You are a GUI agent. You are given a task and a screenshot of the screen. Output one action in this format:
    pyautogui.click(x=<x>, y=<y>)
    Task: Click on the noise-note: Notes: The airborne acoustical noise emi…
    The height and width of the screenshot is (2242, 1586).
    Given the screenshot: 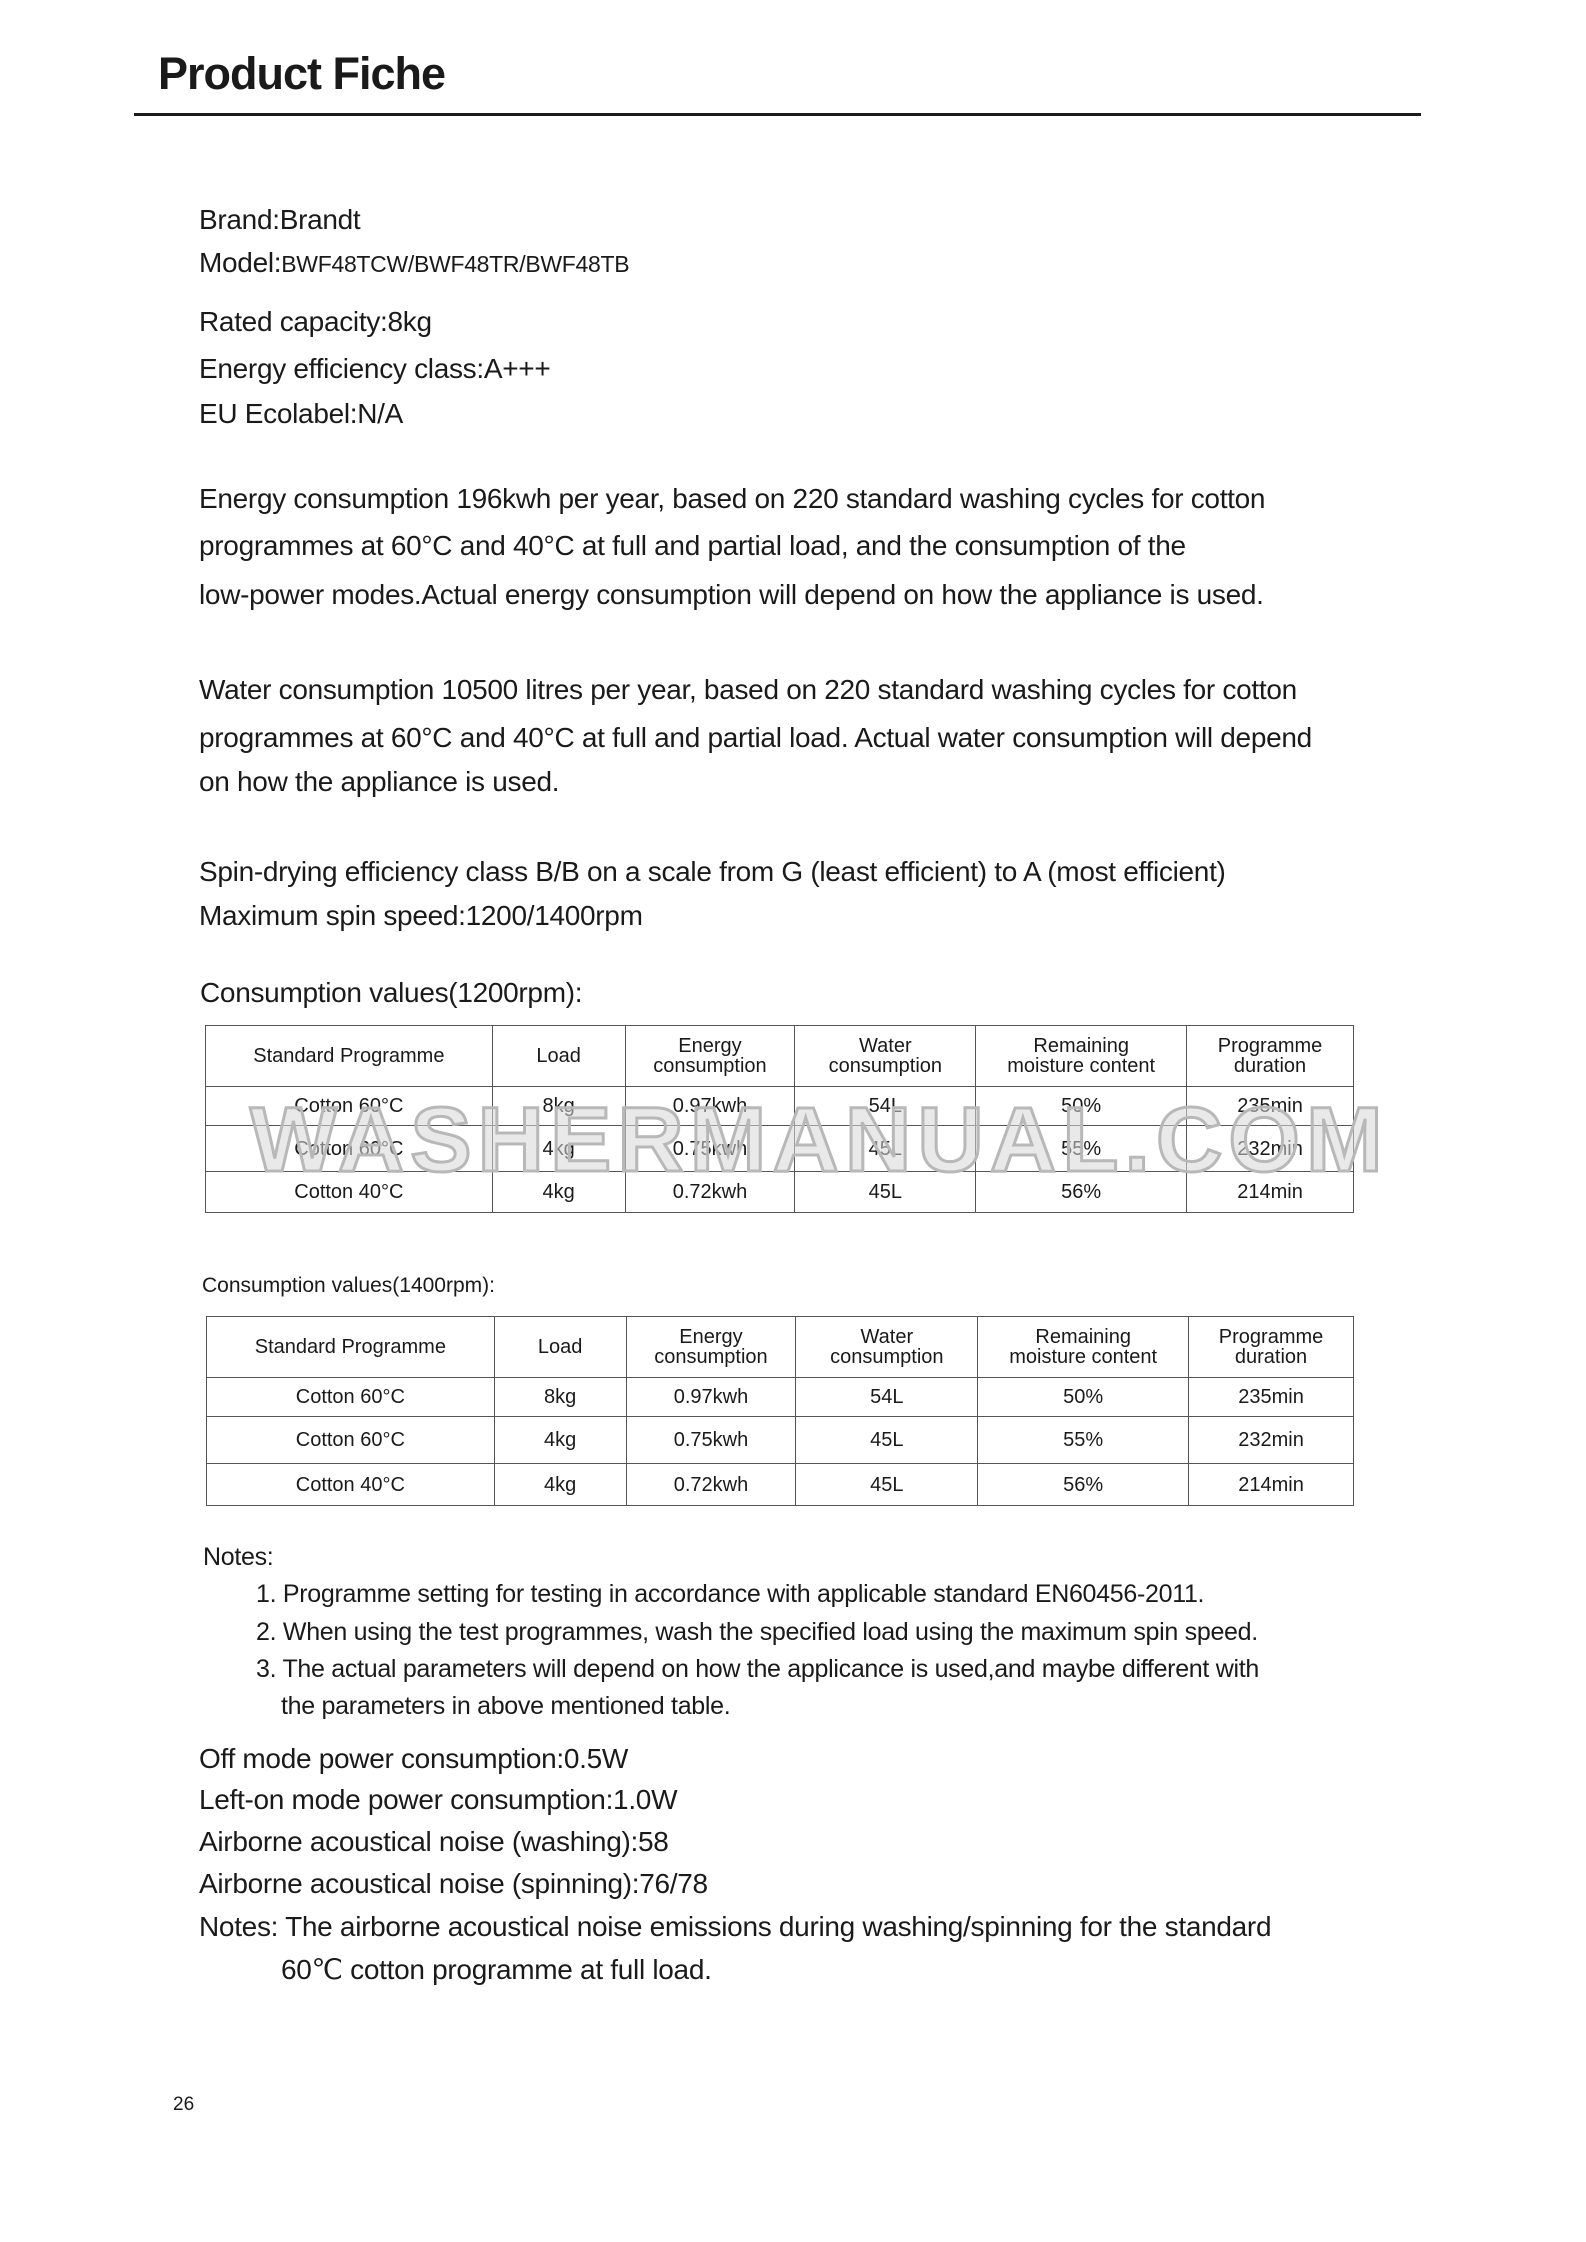 What is the action you would take?
    pyautogui.click(x=735, y=1926)
    